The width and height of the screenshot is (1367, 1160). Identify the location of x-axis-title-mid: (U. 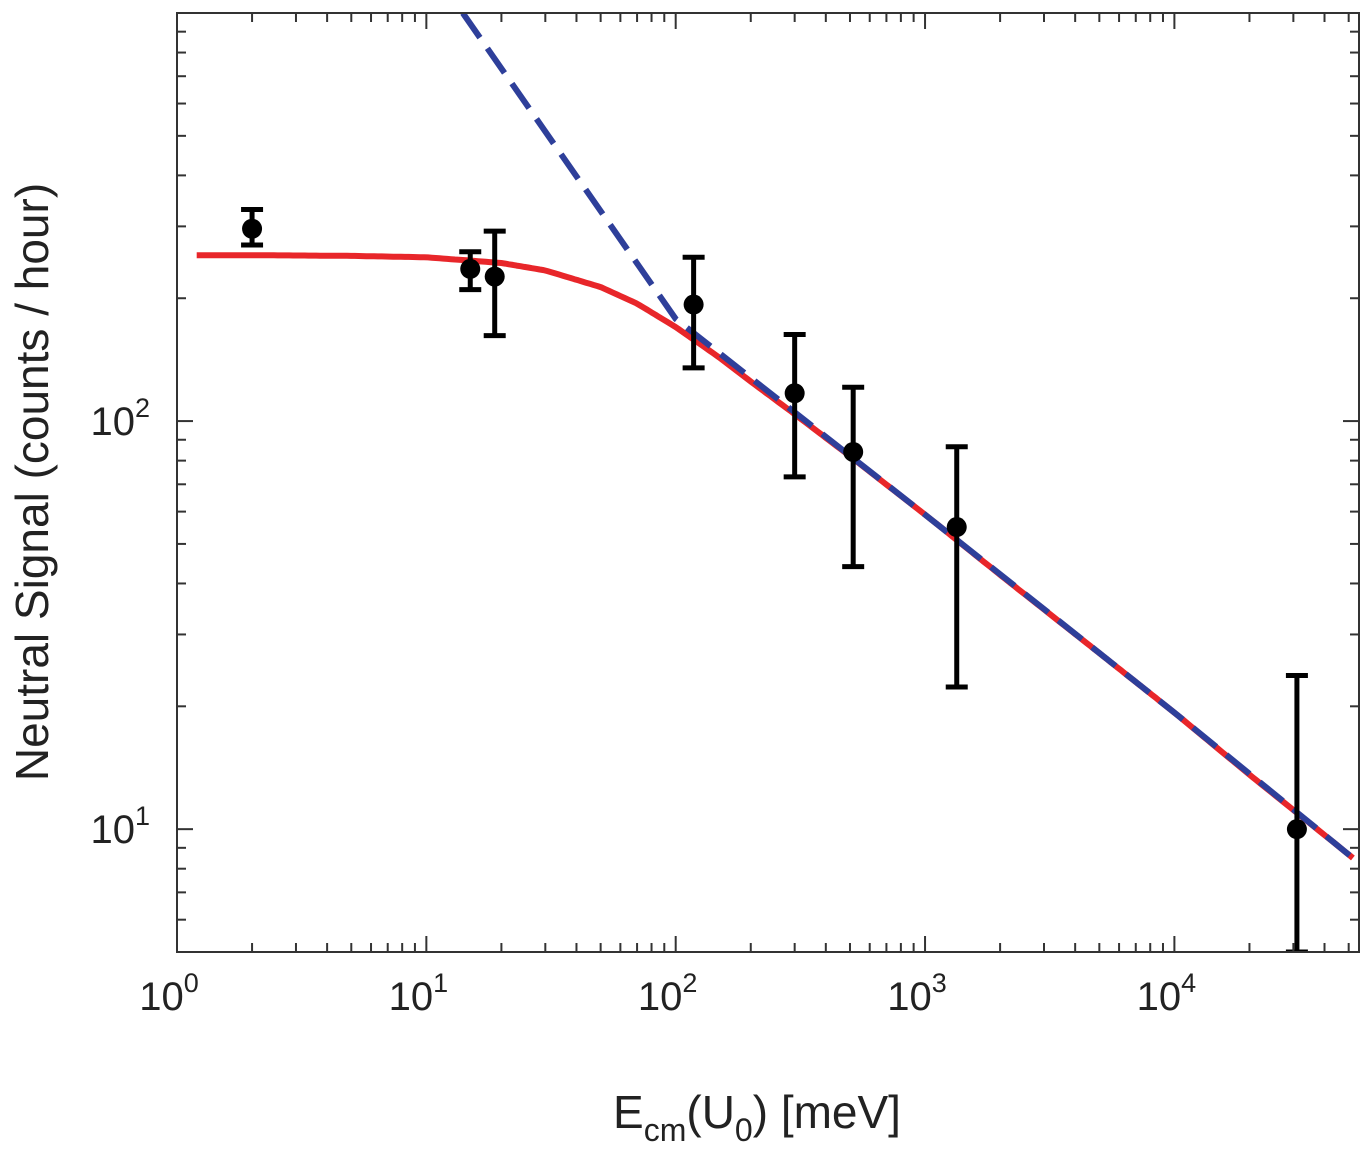
(710, 1112).